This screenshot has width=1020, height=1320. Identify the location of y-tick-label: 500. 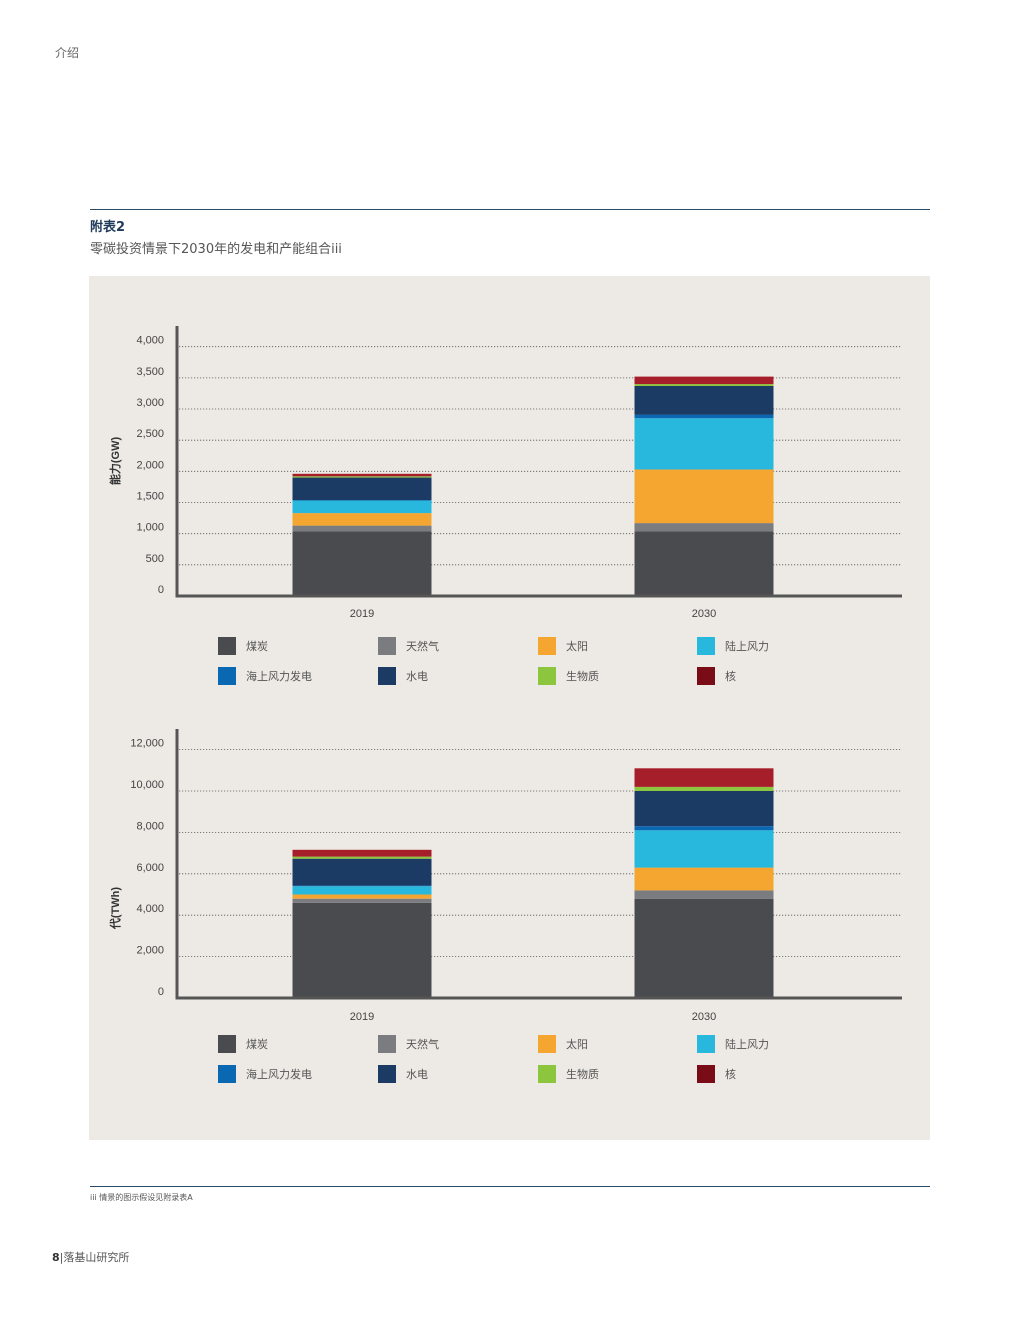
(155, 559).